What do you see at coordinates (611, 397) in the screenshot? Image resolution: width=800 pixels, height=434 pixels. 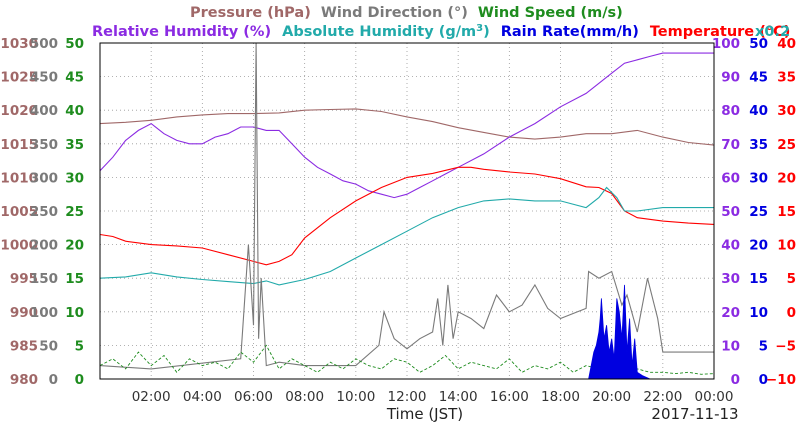 I see `x-tick-label: 20:00` at bounding box center [611, 397].